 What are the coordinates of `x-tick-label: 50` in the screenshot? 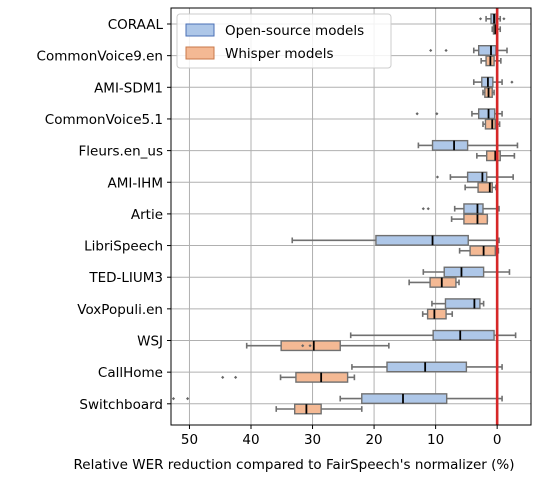 It's located at (189, 440).